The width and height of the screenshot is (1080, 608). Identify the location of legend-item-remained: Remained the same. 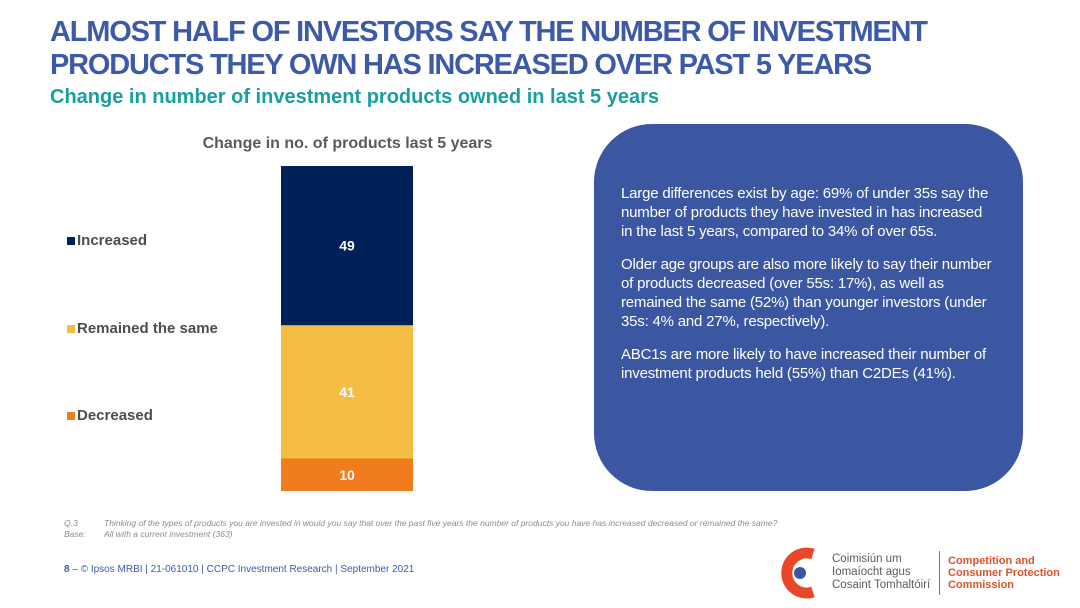
(142, 328).